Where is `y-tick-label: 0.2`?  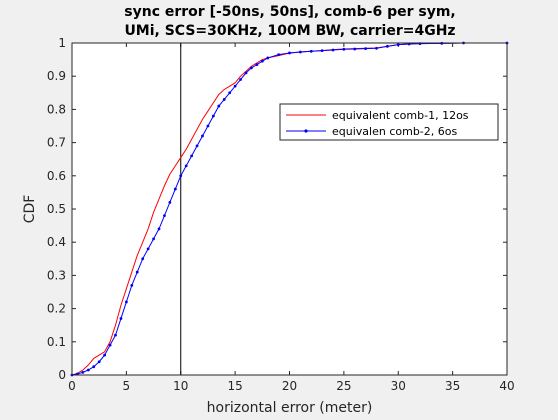
y-tick-label: 0.2 is located at coordinates (56, 309).